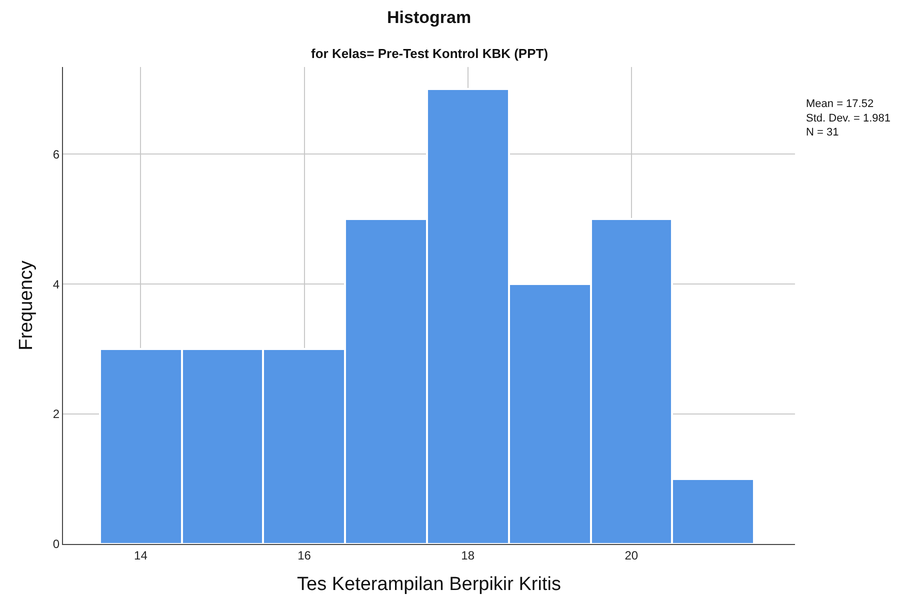 This screenshot has height=608, width=913. I want to click on x-axis-title: Tes Keterampilan Berpikir Kritis, so click(429, 585).